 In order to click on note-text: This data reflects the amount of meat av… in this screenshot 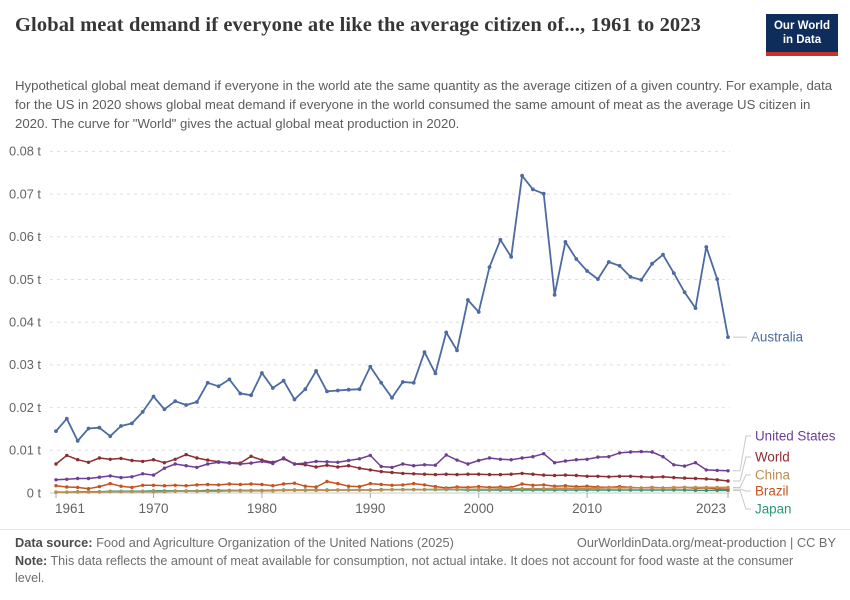, I will do `click(404, 570)`.